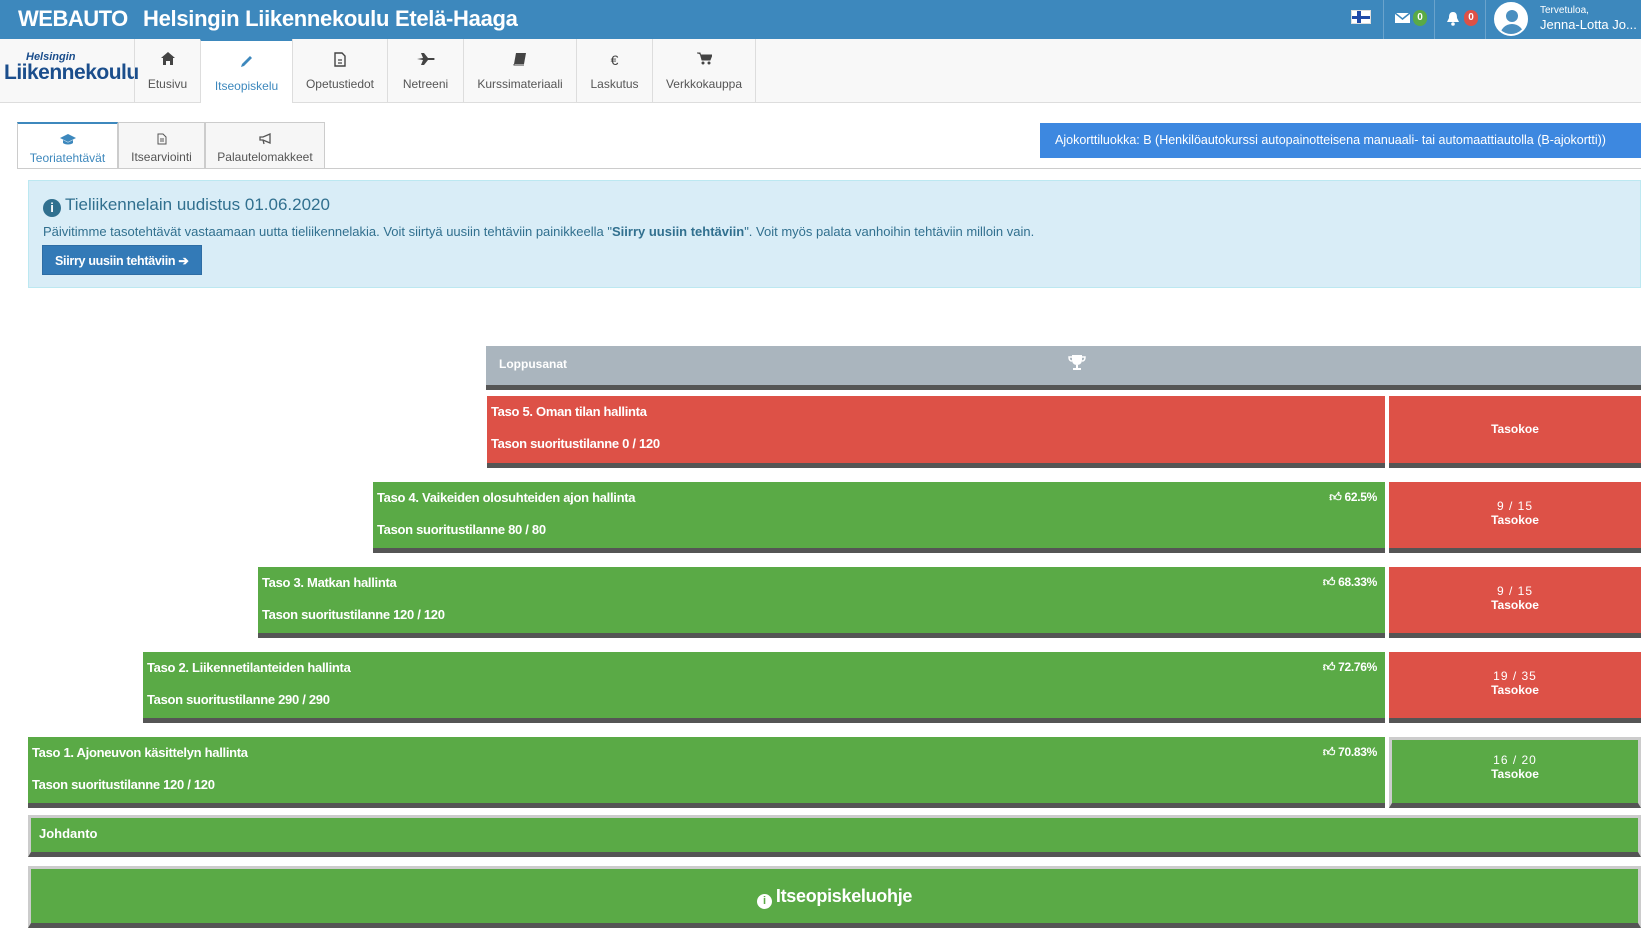 This screenshot has height=942, width=1641. Describe the element at coordinates (425, 60) in the screenshot. I see `plane-icon` at that location.